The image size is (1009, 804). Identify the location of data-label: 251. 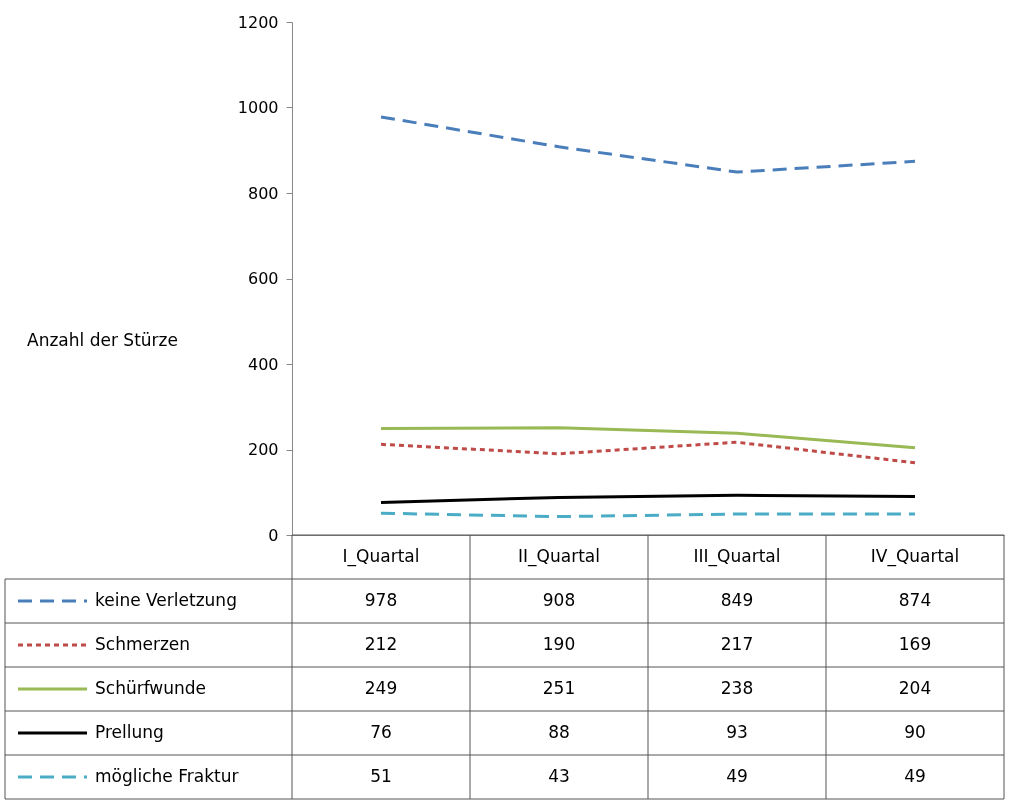
(559, 688).